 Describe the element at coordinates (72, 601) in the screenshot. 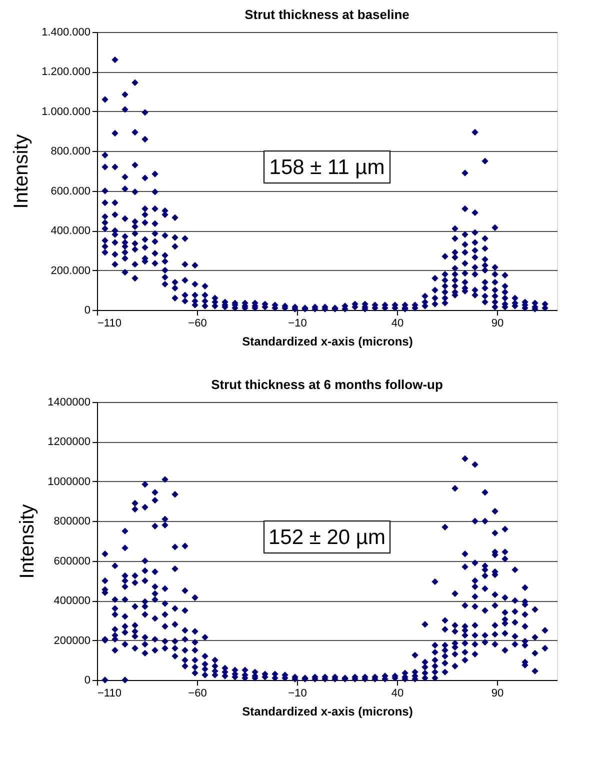

I see `y-tick-label: 400000` at that location.